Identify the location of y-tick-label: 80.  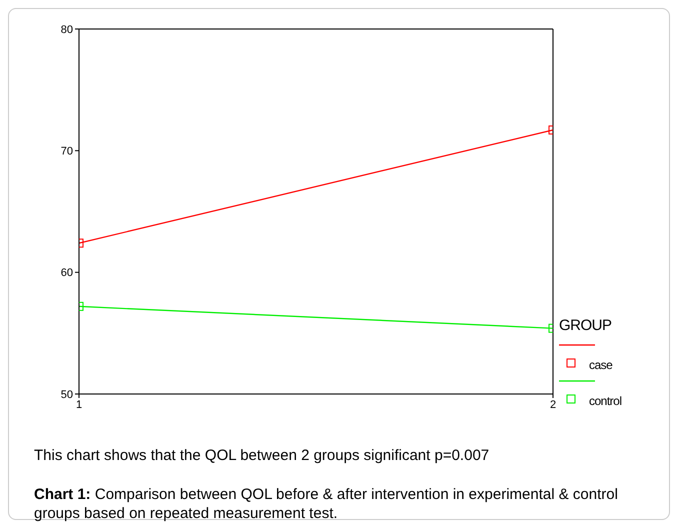
(66, 30).